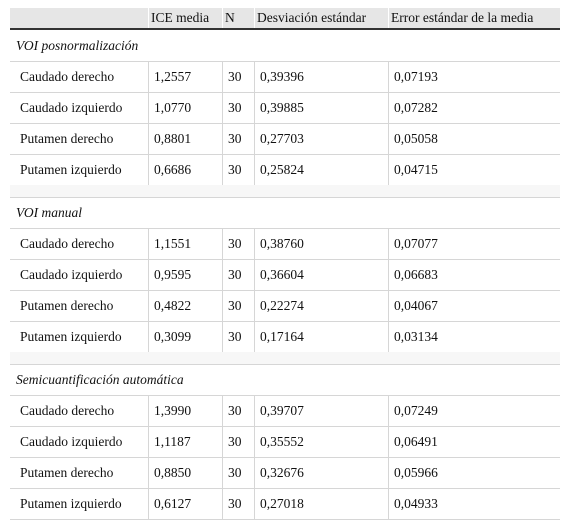  I want to click on value-cell: 1,1551, so click(173, 243).